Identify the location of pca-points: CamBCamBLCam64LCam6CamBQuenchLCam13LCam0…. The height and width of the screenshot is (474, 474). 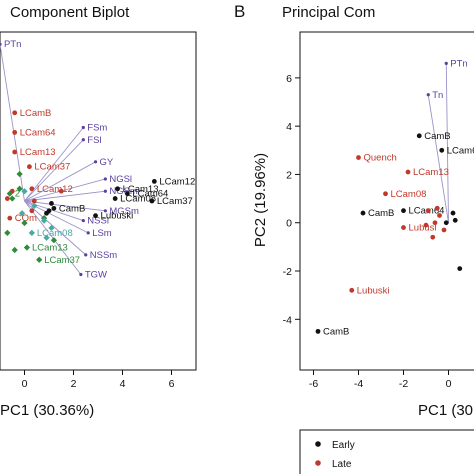
(394, 234).